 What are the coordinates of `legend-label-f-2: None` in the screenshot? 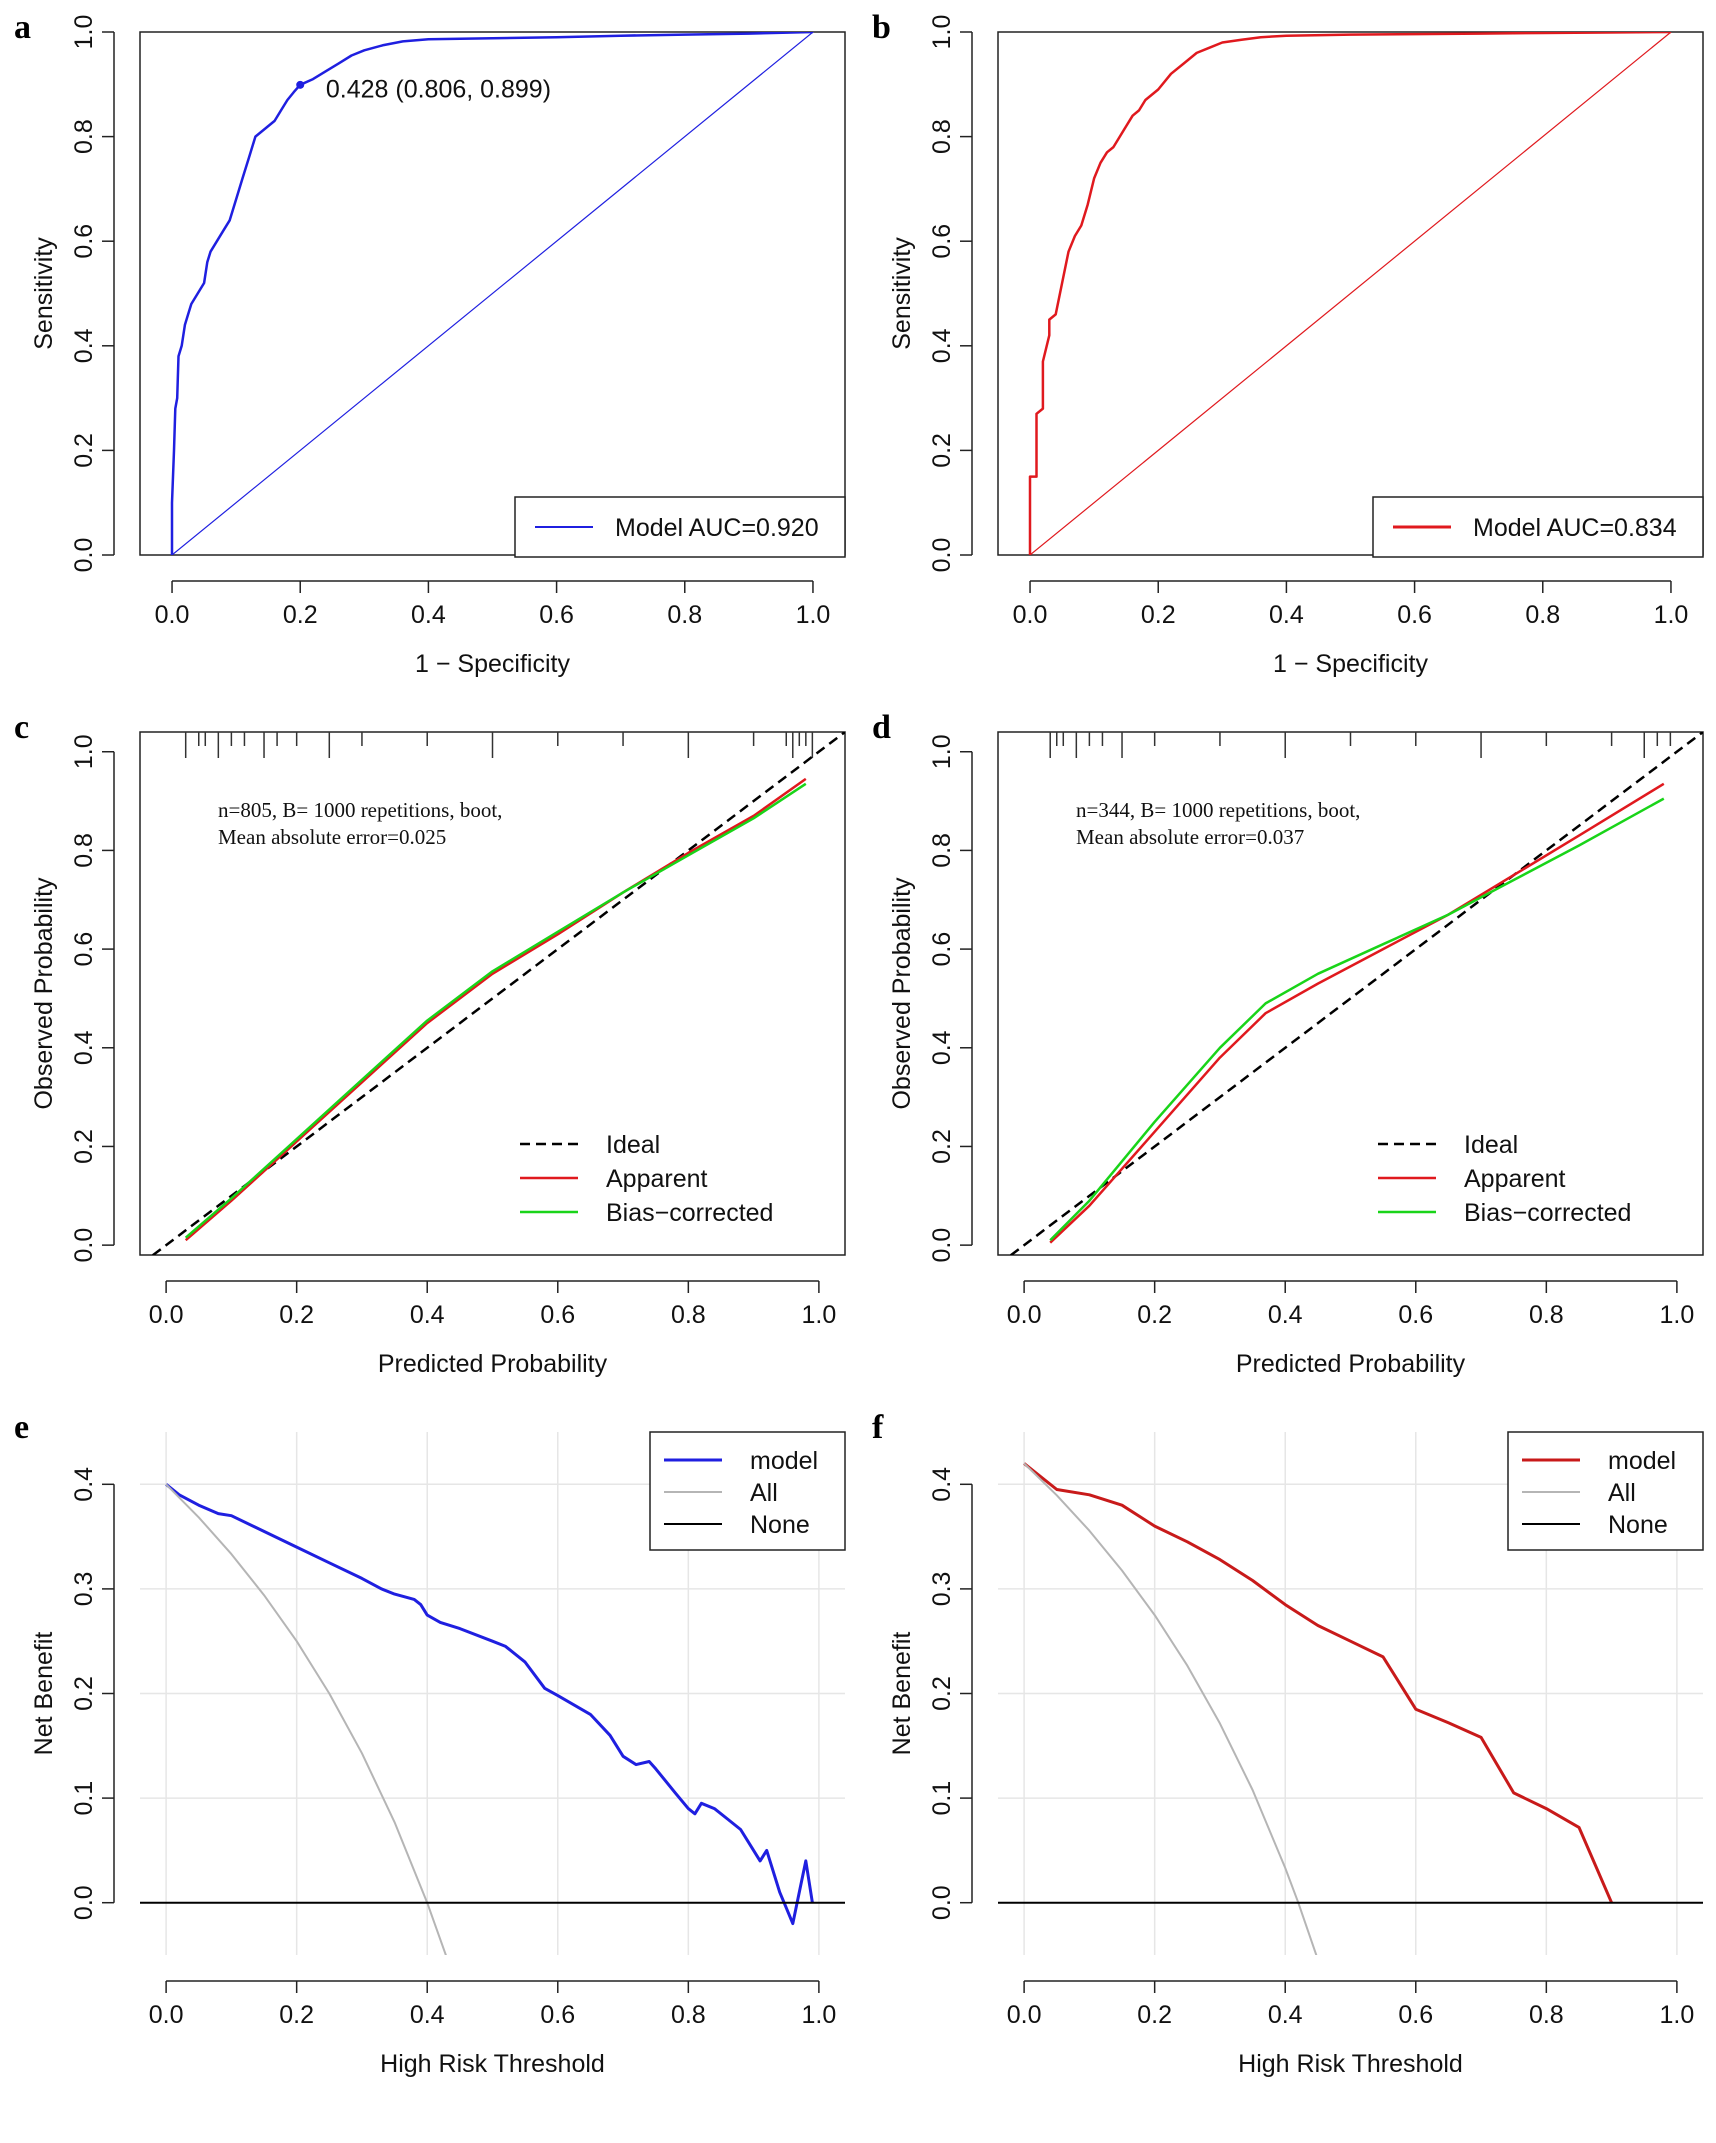 It's located at (1638, 1525).